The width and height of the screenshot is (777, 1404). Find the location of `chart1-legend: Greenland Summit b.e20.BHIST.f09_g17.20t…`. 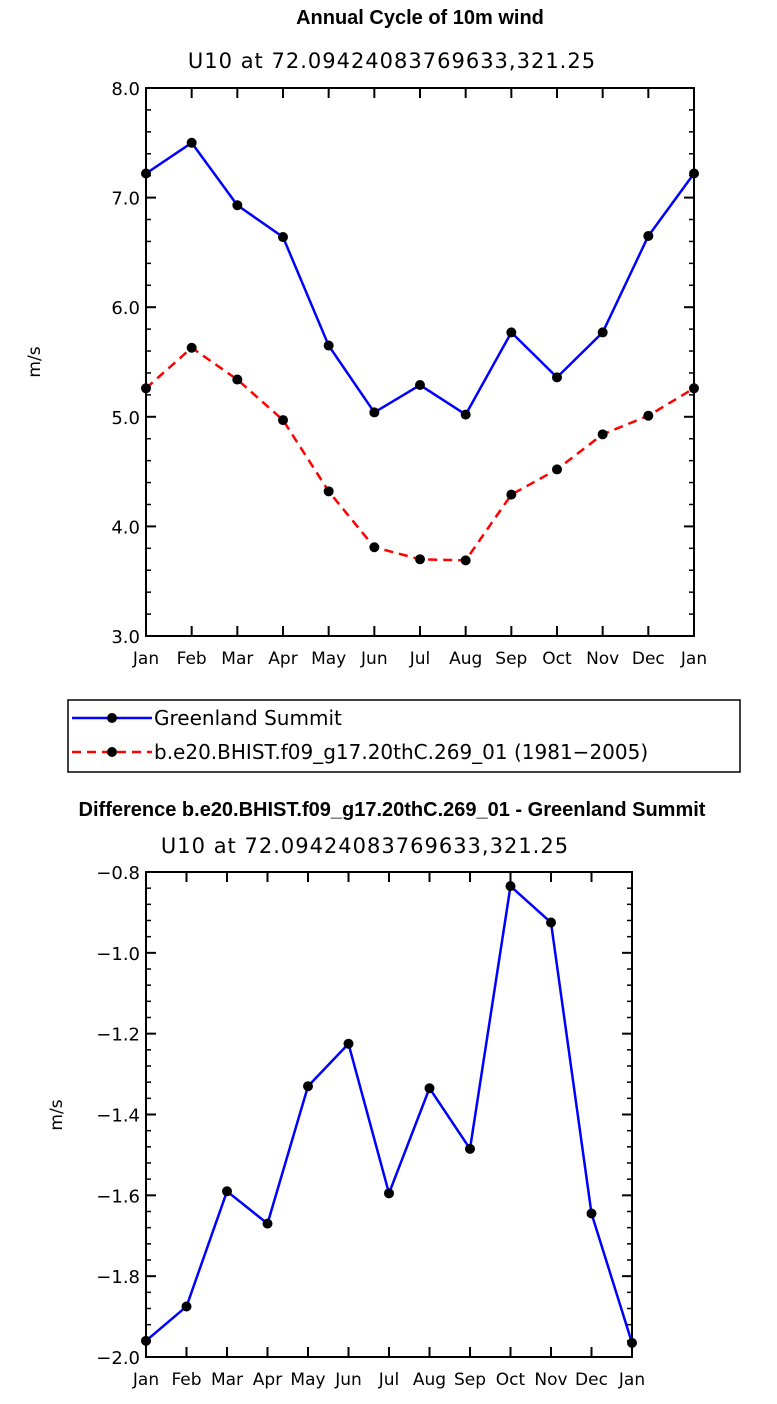

chart1-legend: Greenland Summit b.e20.BHIST.f09_g17.20t… is located at coordinates (404, 736).